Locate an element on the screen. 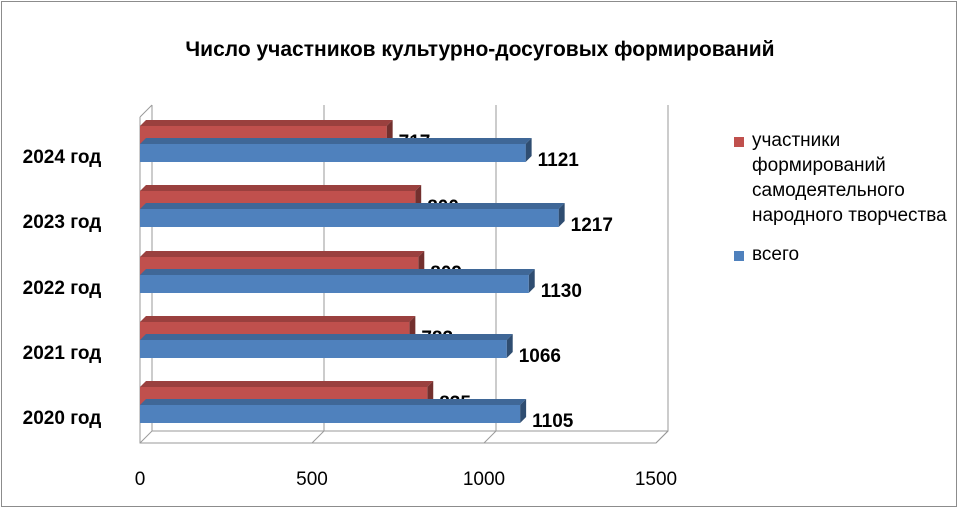 The image size is (960, 510). data-label: 1130 is located at coordinates (561, 291).